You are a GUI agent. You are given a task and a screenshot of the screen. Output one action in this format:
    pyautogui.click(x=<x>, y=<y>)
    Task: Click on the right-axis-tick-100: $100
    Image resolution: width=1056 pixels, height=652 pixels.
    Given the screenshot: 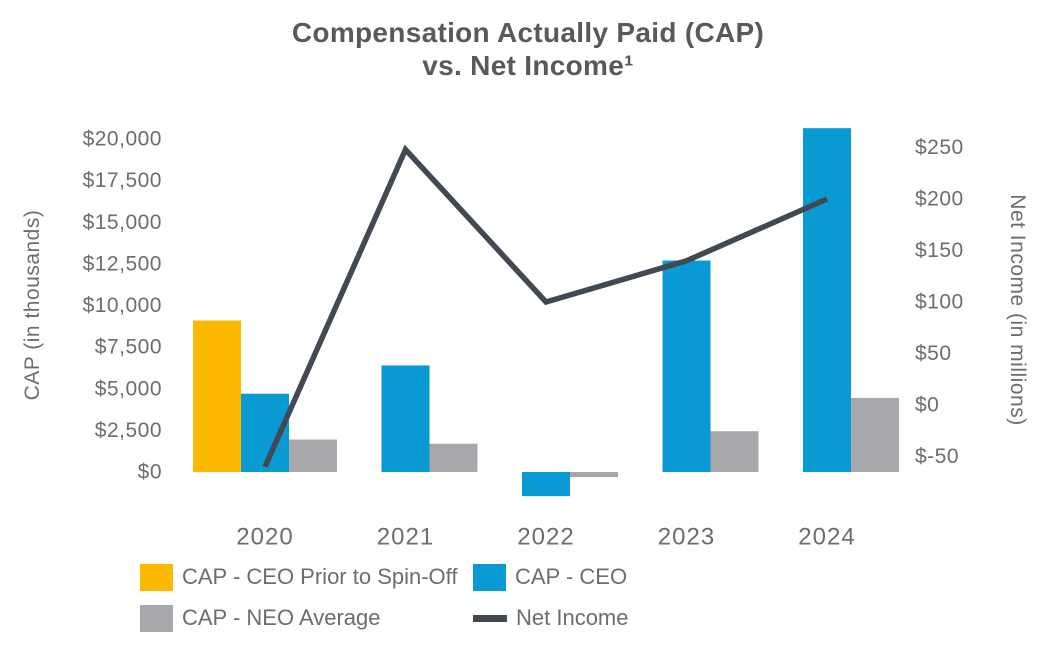 What is the action you would take?
    pyautogui.click(x=939, y=302)
    